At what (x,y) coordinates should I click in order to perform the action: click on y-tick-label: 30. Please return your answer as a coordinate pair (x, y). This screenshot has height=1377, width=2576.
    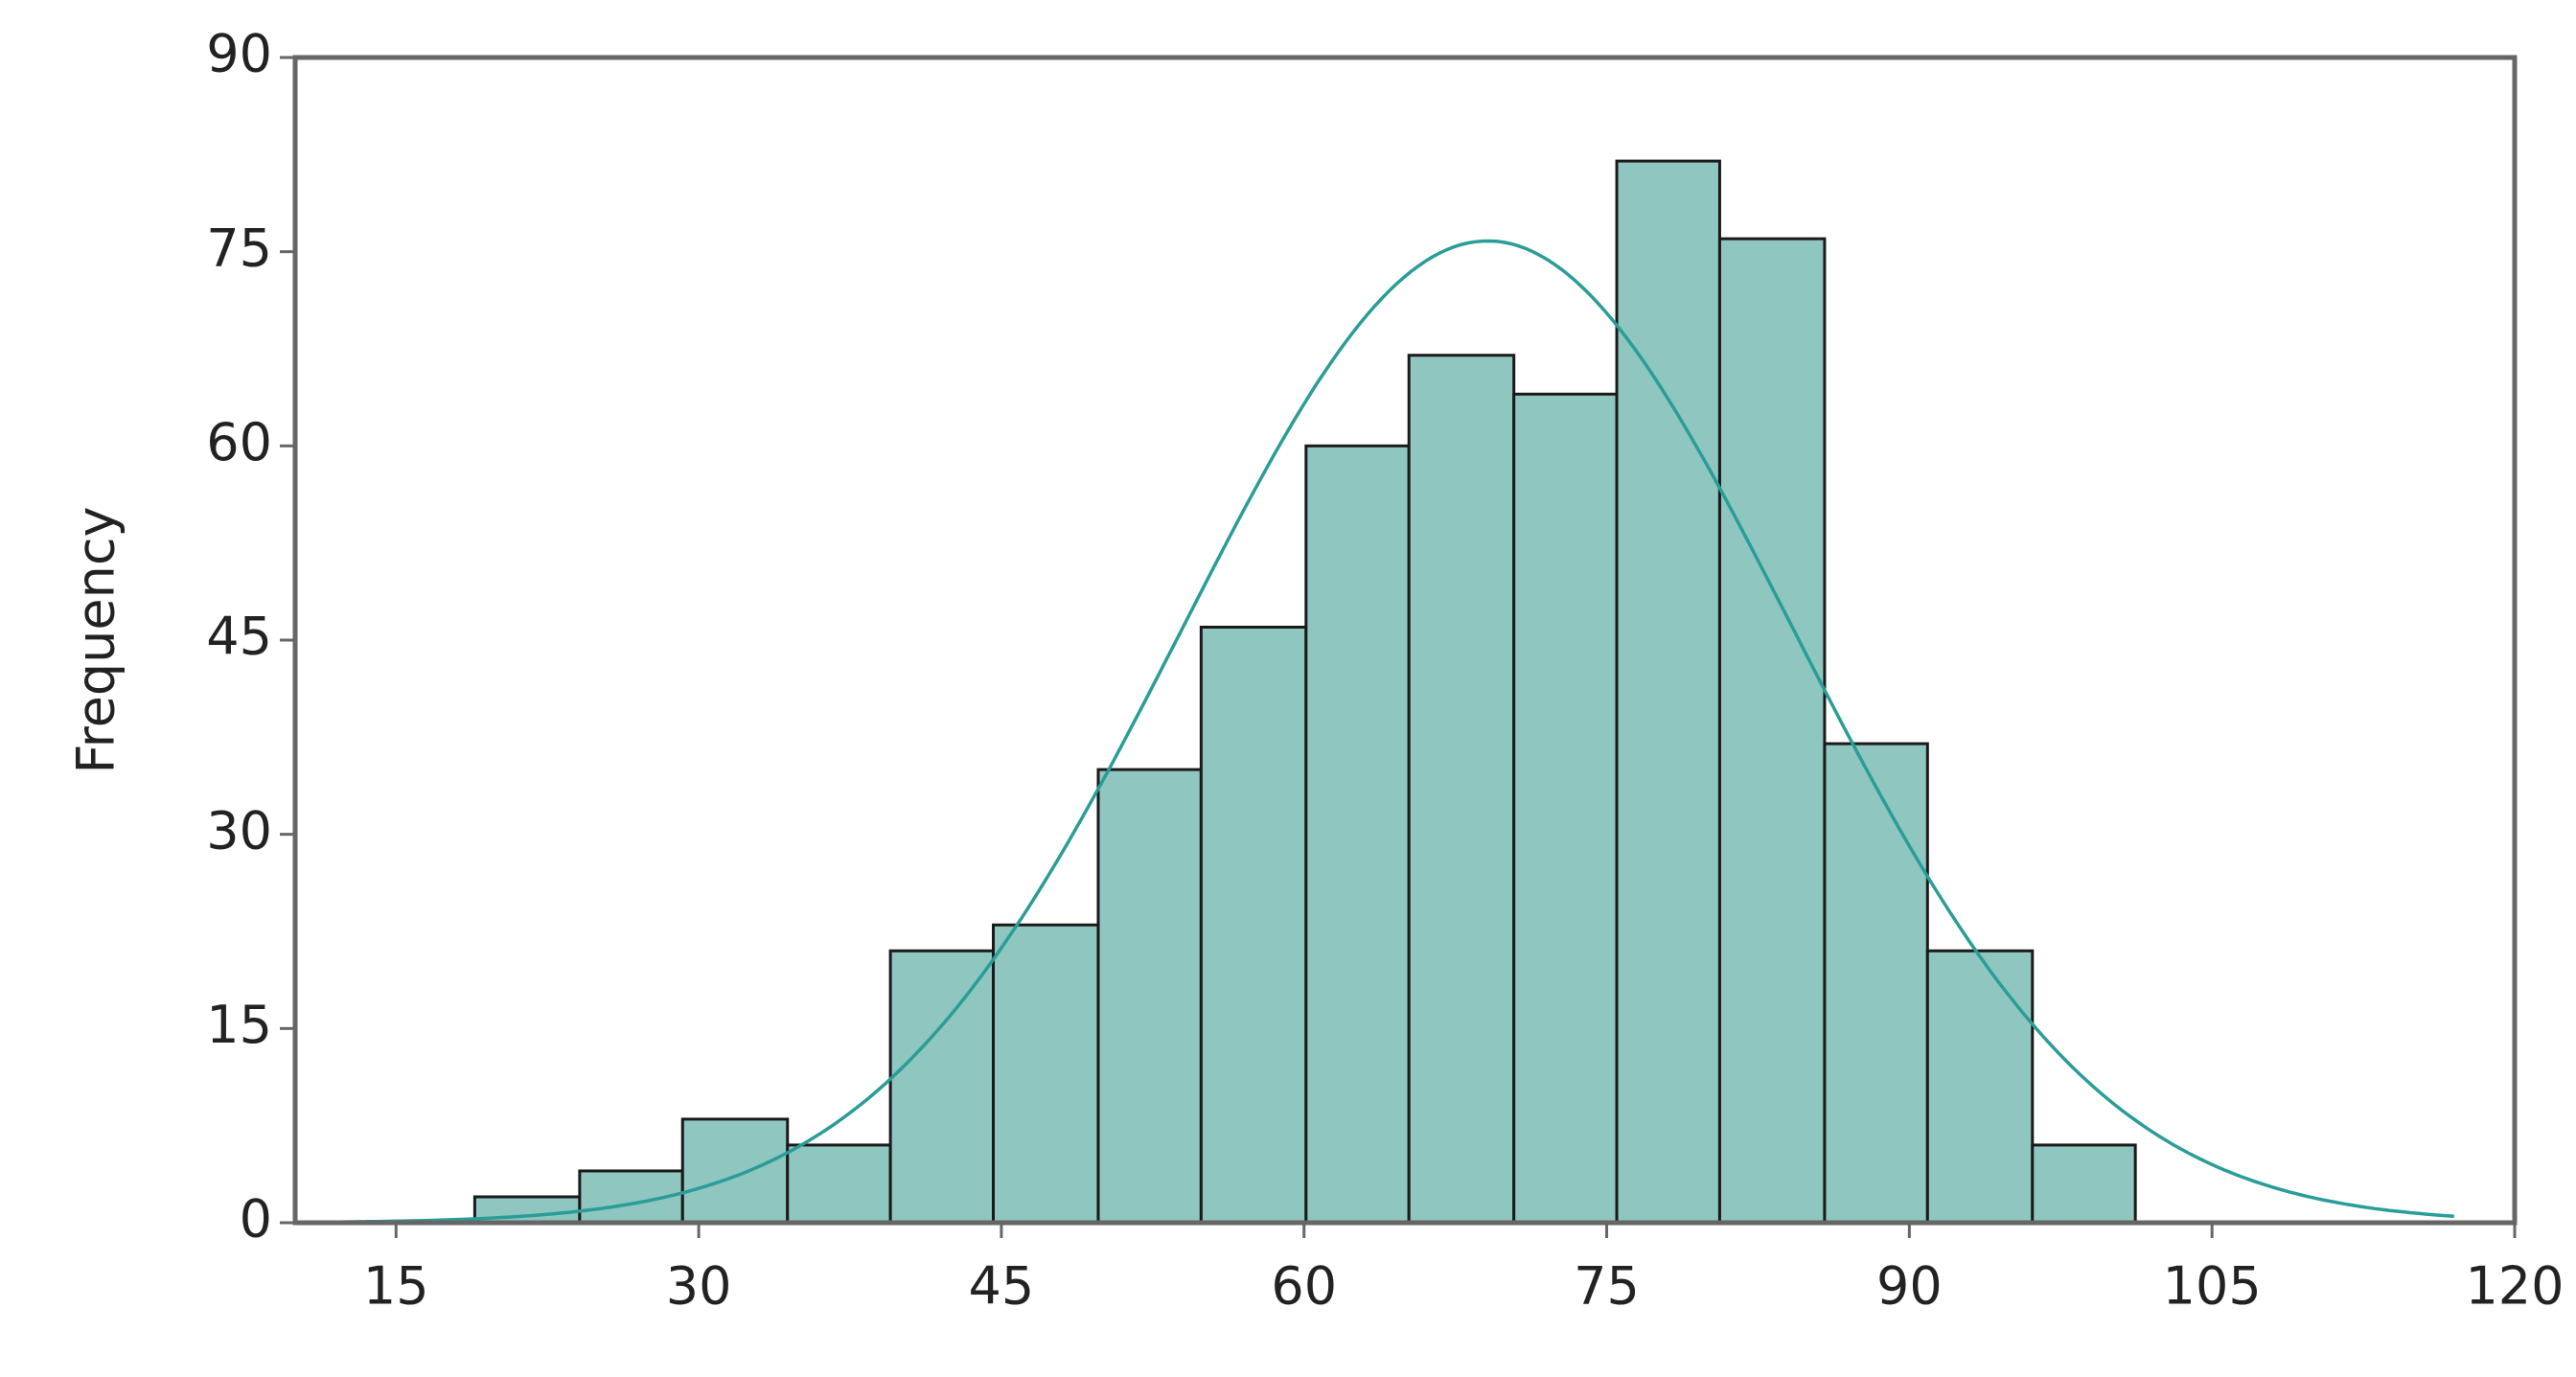
    Looking at the image, I should click on (239, 830).